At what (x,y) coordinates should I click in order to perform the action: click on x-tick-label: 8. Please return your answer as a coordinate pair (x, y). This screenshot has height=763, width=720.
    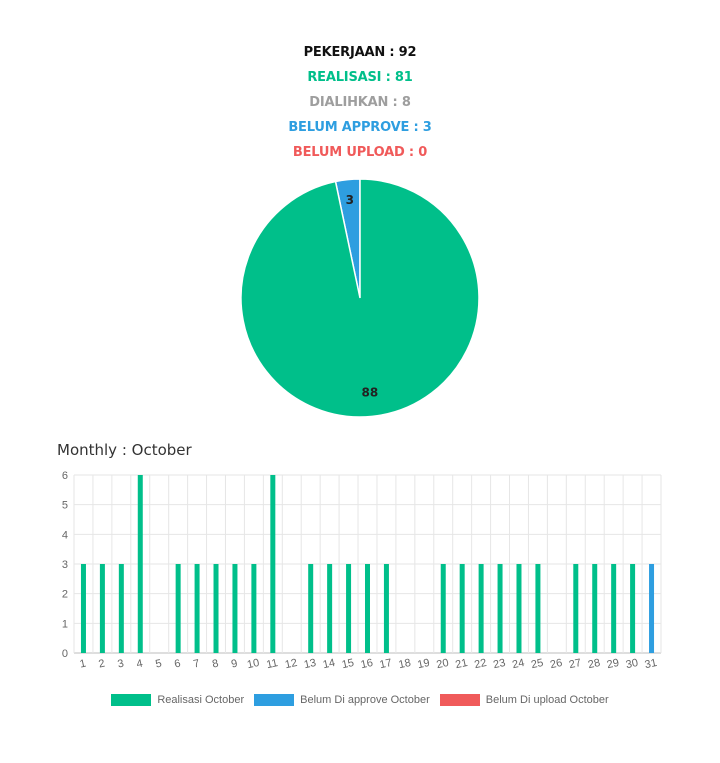
    Looking at the image, I should click on (215, 664).